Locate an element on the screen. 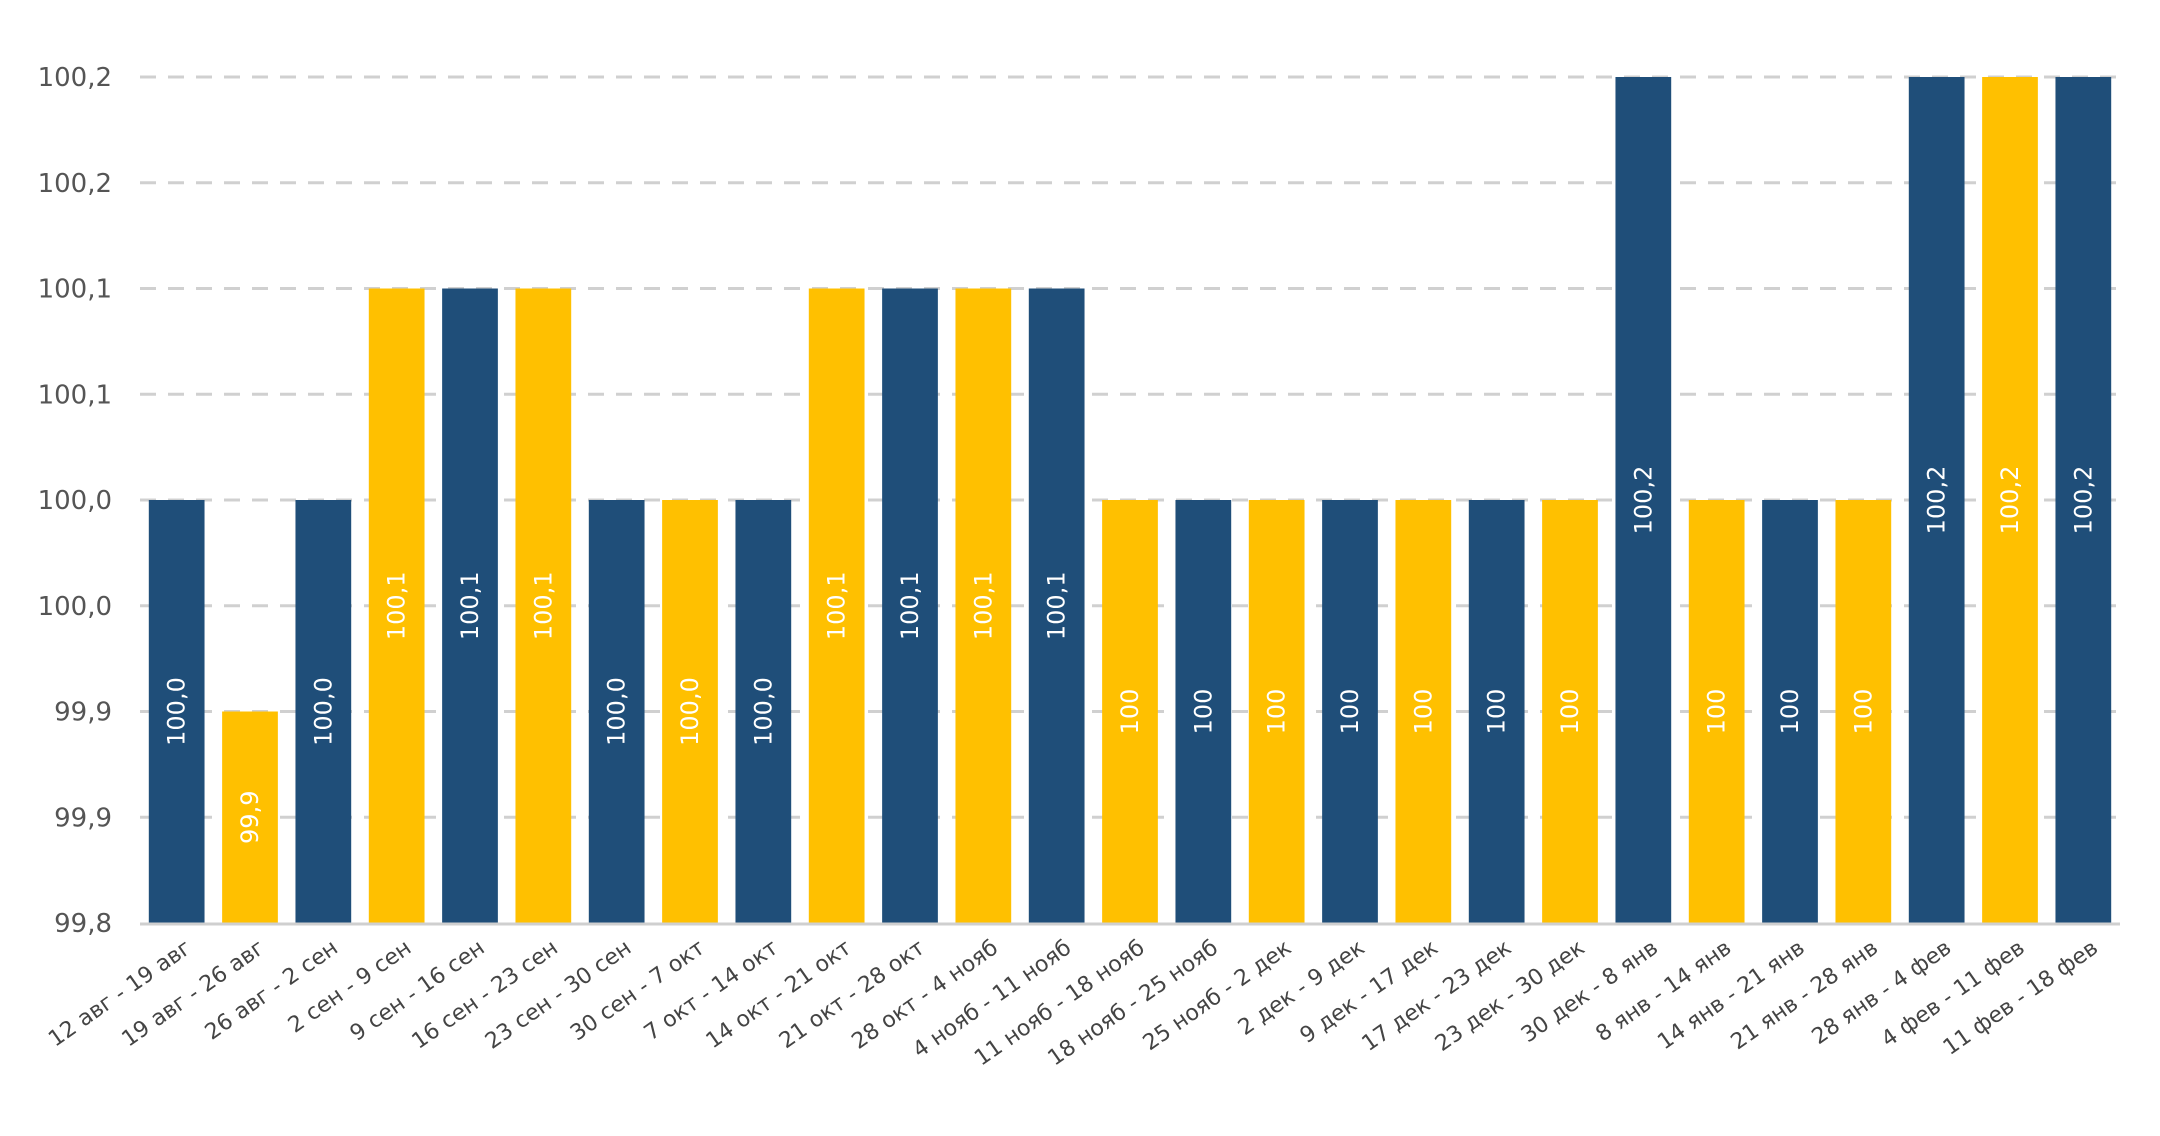  bar-data-label: 99,9 is located at coordinates (250, 817).